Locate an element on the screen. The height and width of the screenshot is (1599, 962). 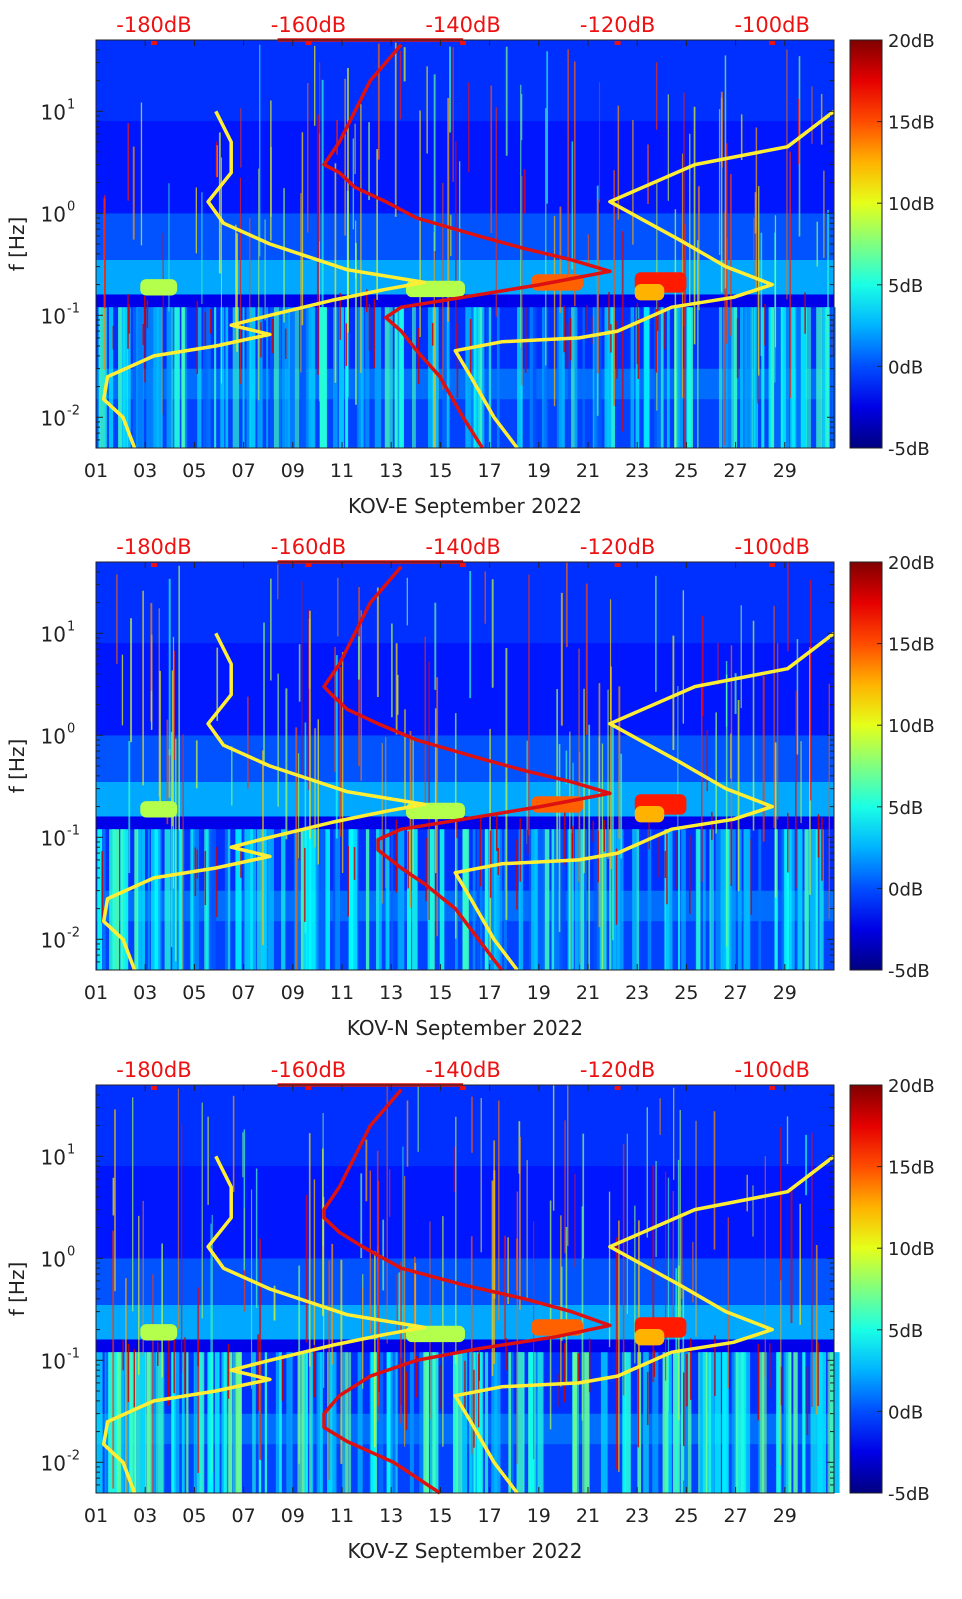
x-tick-label: 23 is located at coordinates (637, 993).